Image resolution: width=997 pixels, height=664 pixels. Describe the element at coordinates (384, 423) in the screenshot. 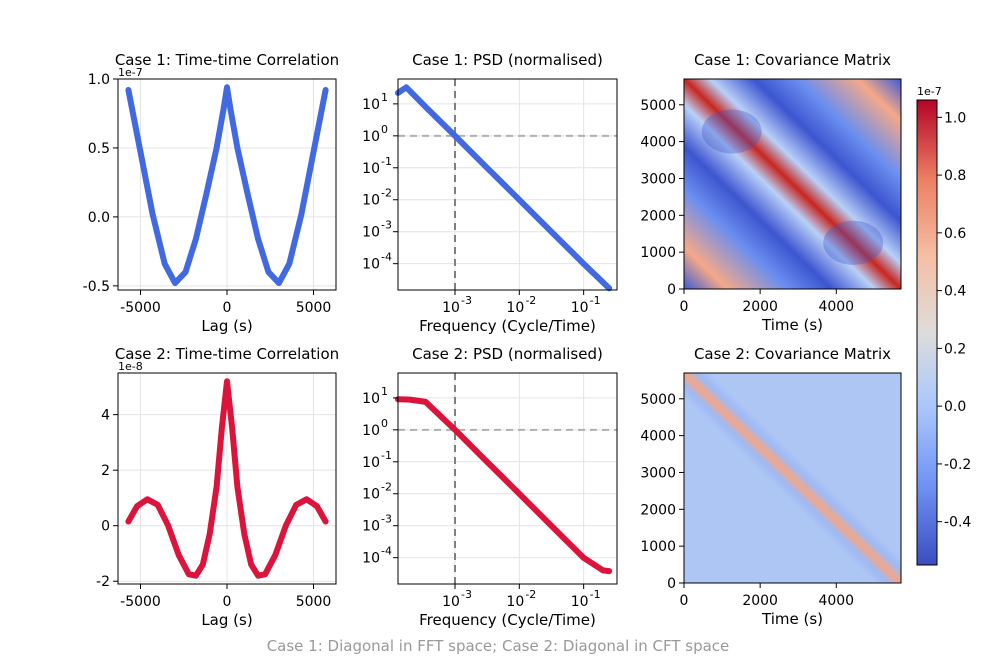

I see `psd2-ytick-exponent: 0` at that location.